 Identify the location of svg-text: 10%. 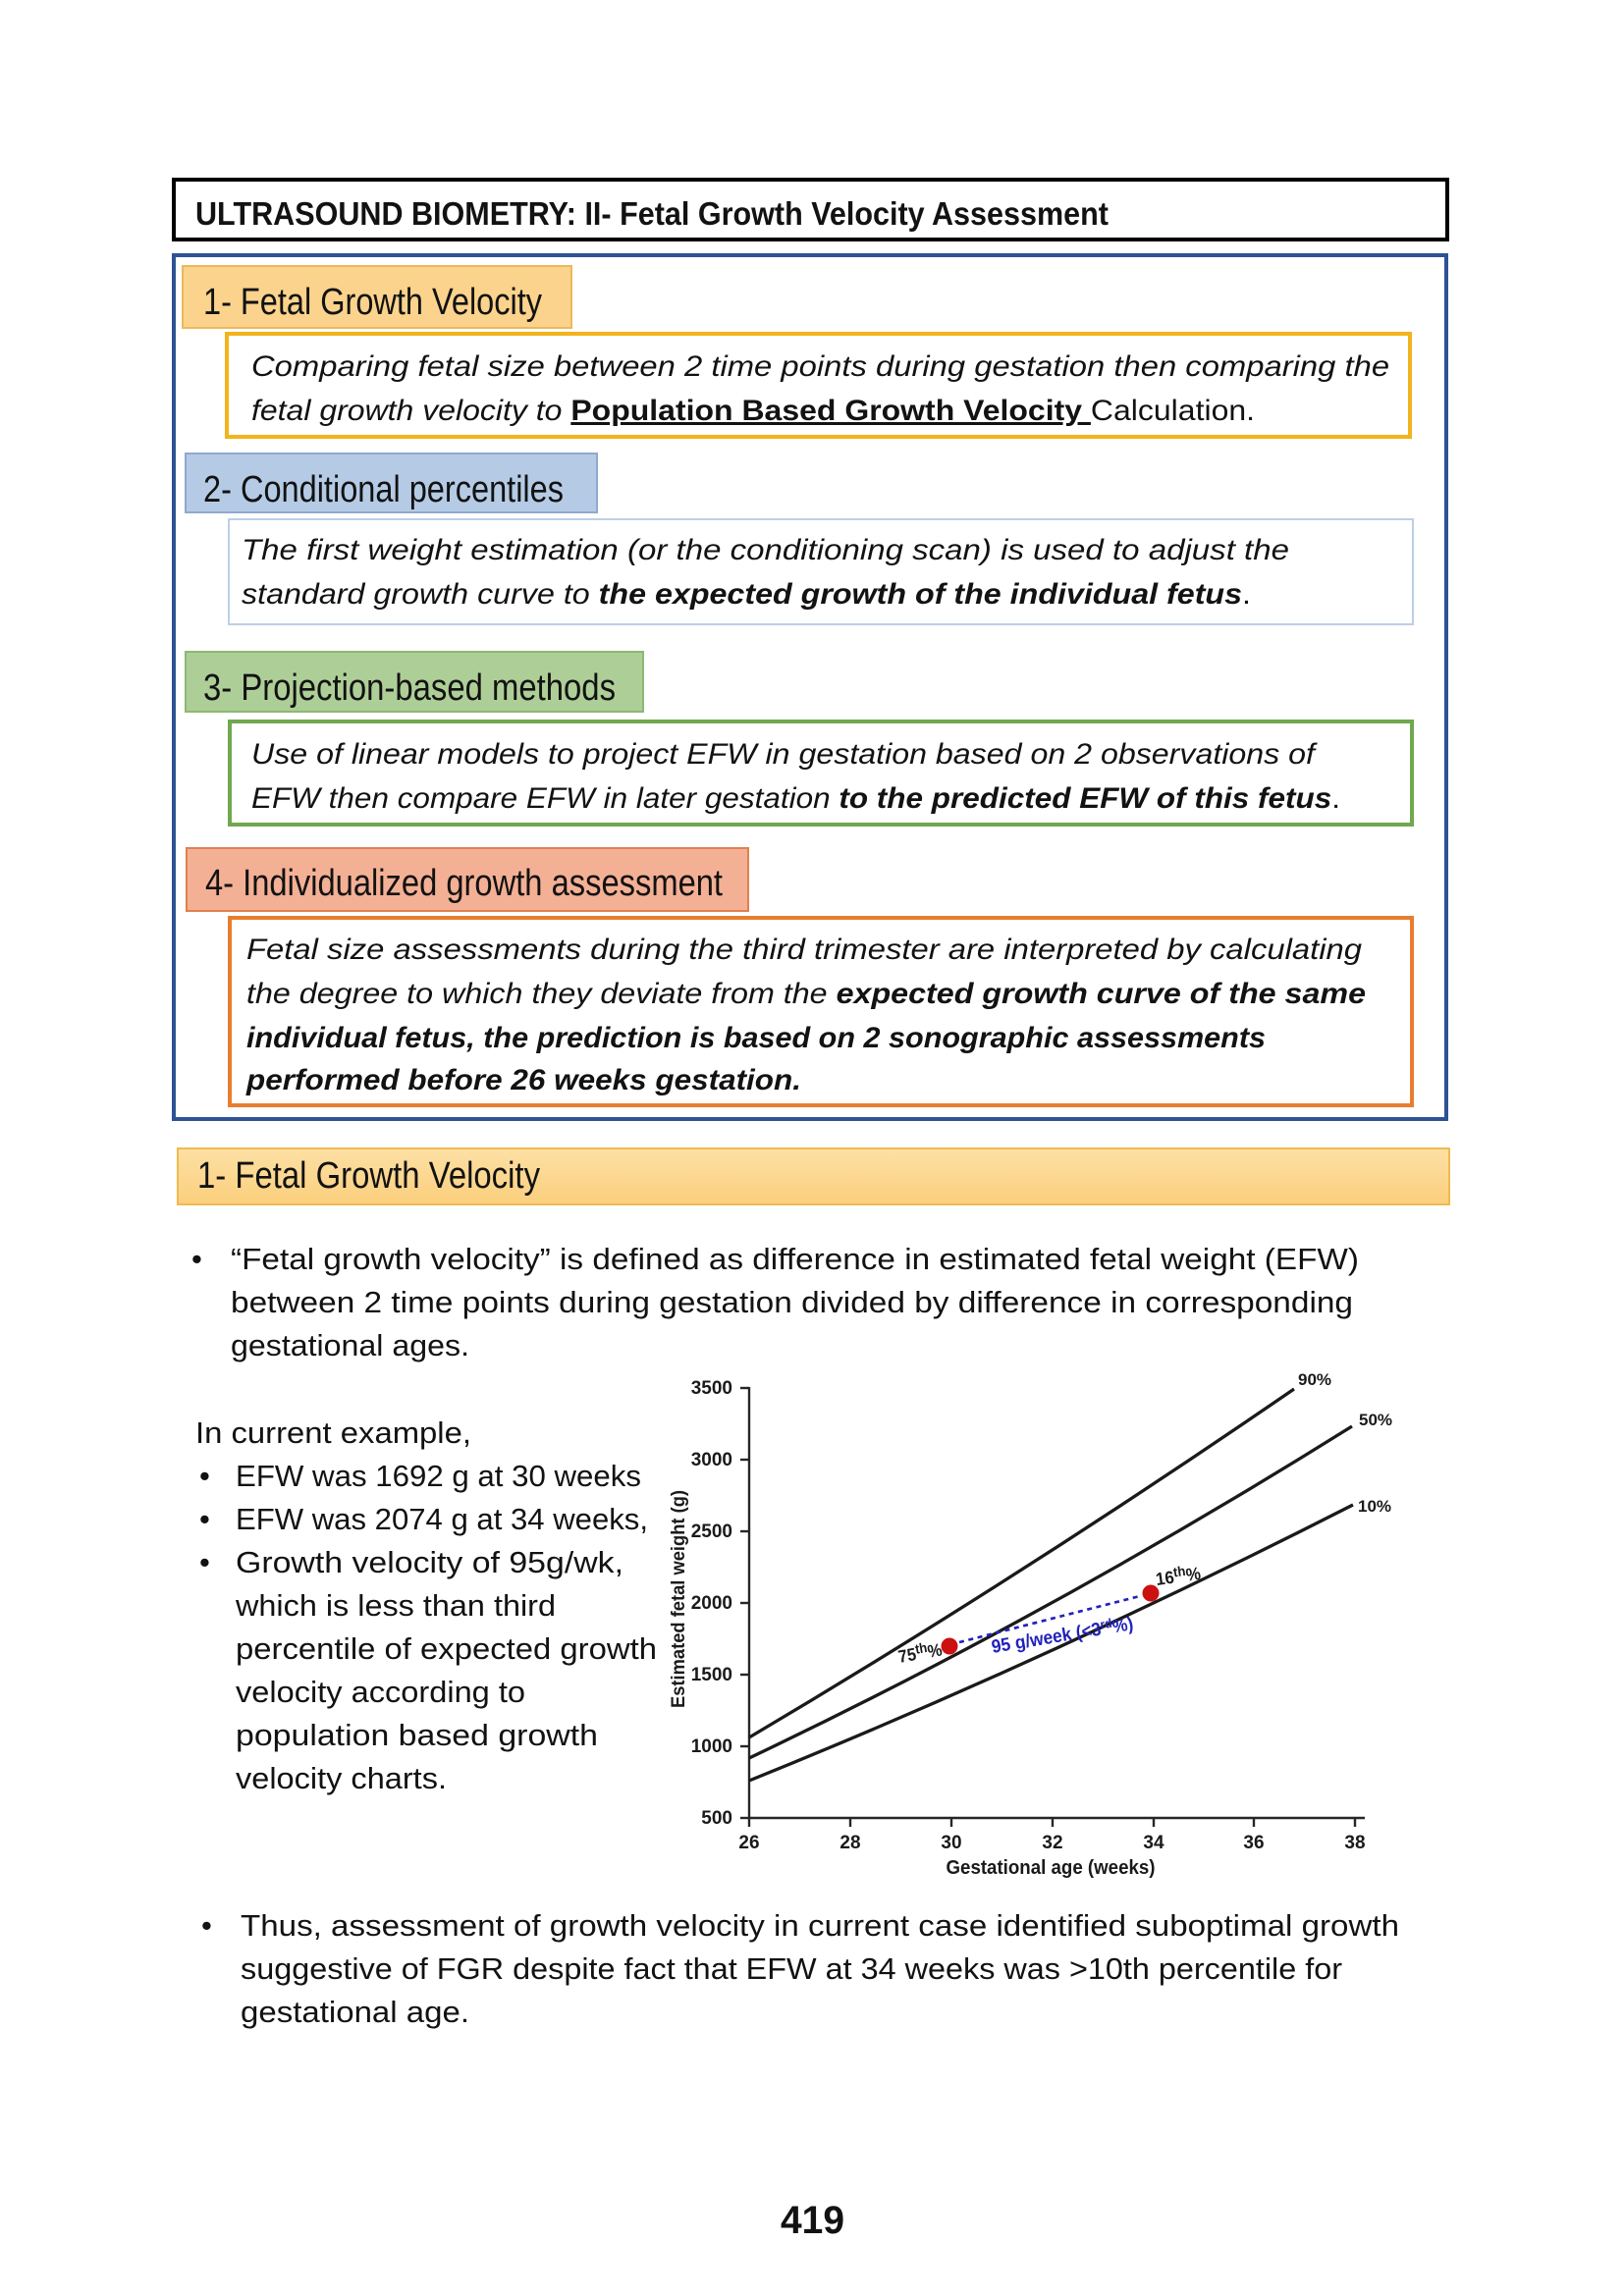
(1374, 1506).